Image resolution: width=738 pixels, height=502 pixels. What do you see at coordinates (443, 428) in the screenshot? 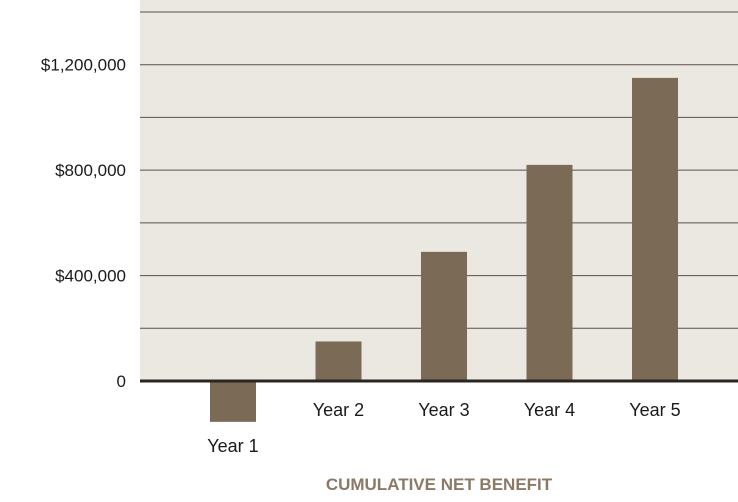
I see `x-axis-tick-labels: Year 1 Year 2 Year 3 Year 4 Year 5` at bounding box center [443, 428].